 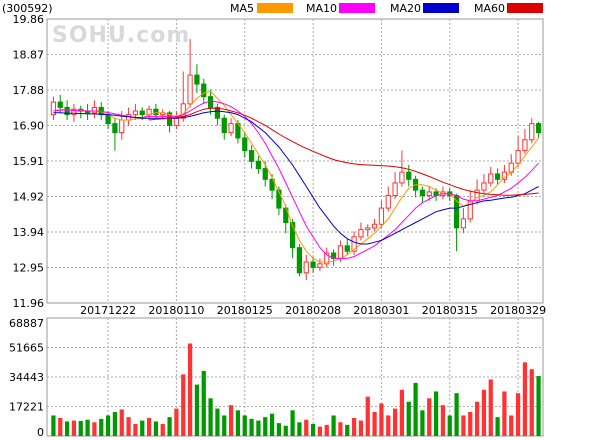 What do you see at coordinates (242, 8) in the screenshot?
I see `legend-label: MA5` at bounding box center [242, 8].